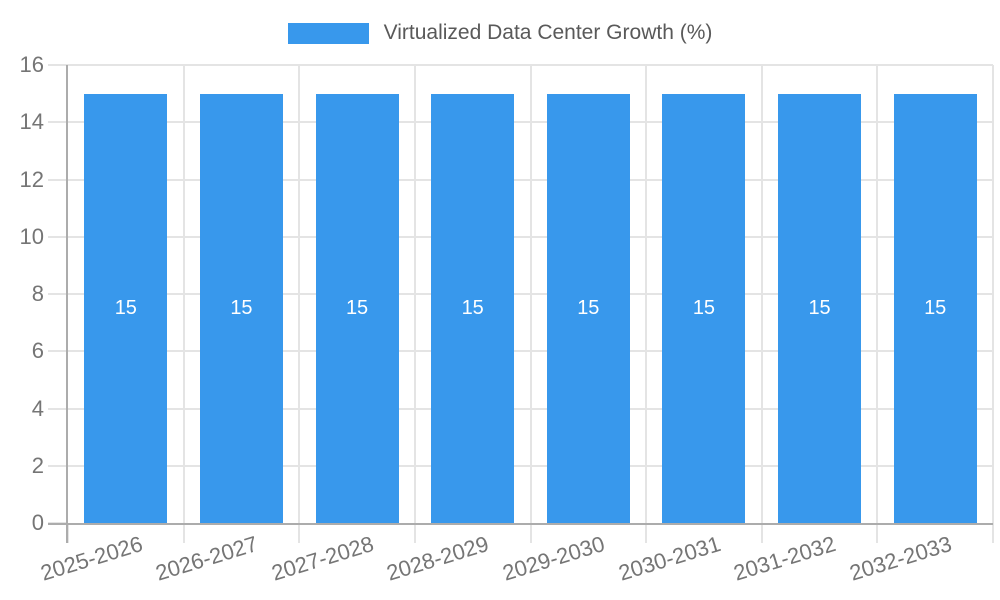 The width and height of the screenshot is (1000, 600). Describe the element at coordinates (322, 558) in the screenshot. I see `x-axis-tick-label: 2027-2028` at that location.